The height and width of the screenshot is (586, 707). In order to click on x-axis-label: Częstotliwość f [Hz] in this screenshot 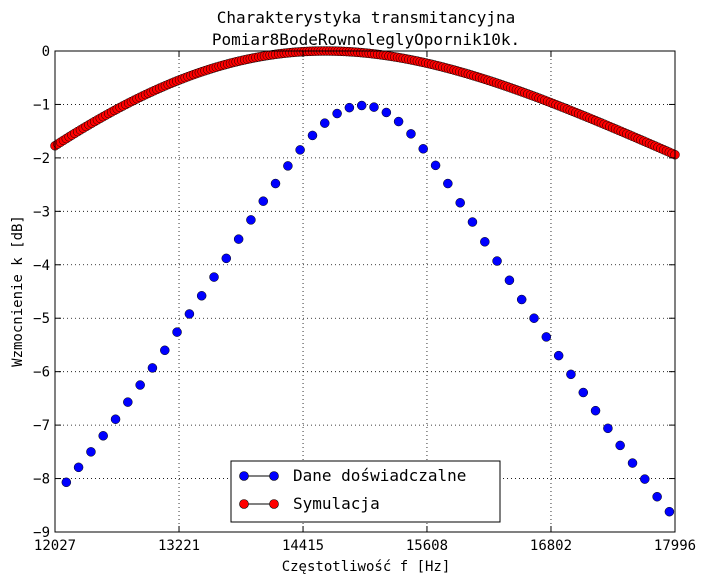, I will do `click(366, 567)`.